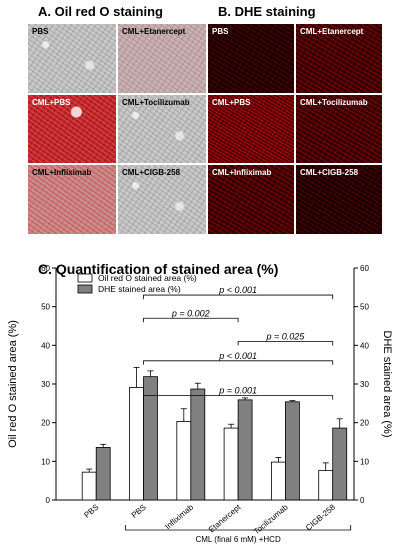 Image resolution: width=401 pixels, height=550 pixels. Describe the element at coordinates (162, 129) in the screenshot. I see `oil-tile-tocilizumab: CML+Tocilizumab` at that location.